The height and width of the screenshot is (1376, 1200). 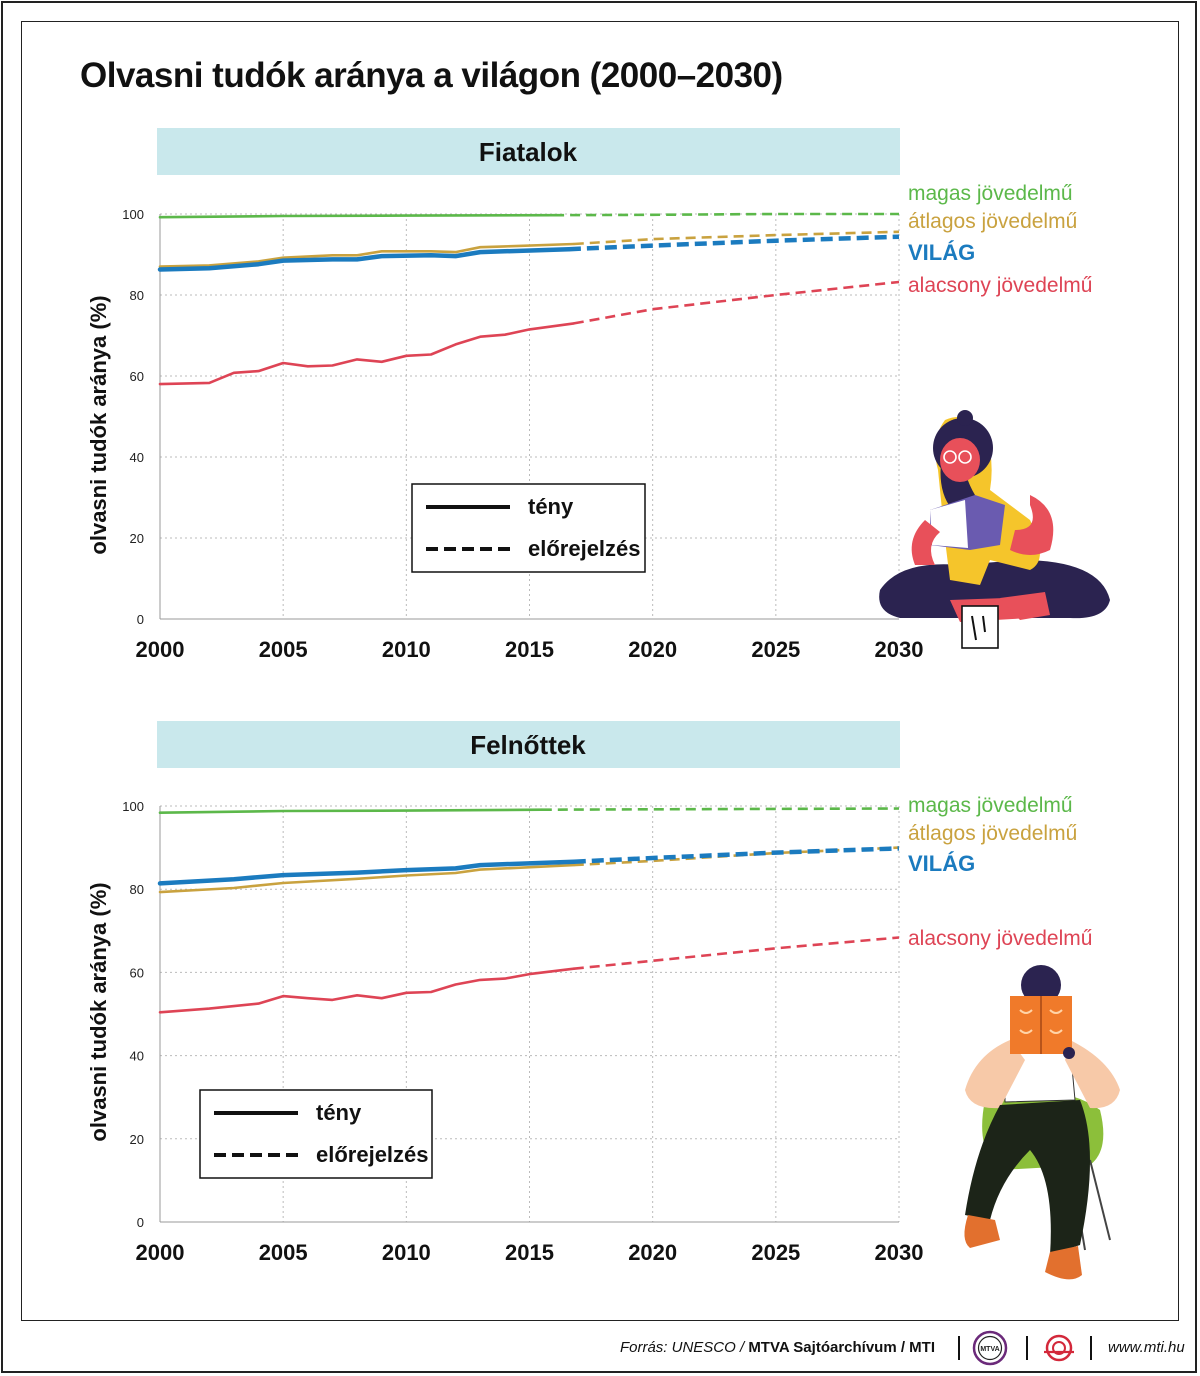 I want to click on source-prefix: Forrás: UNESCO /, so click(x=684, y=1347).